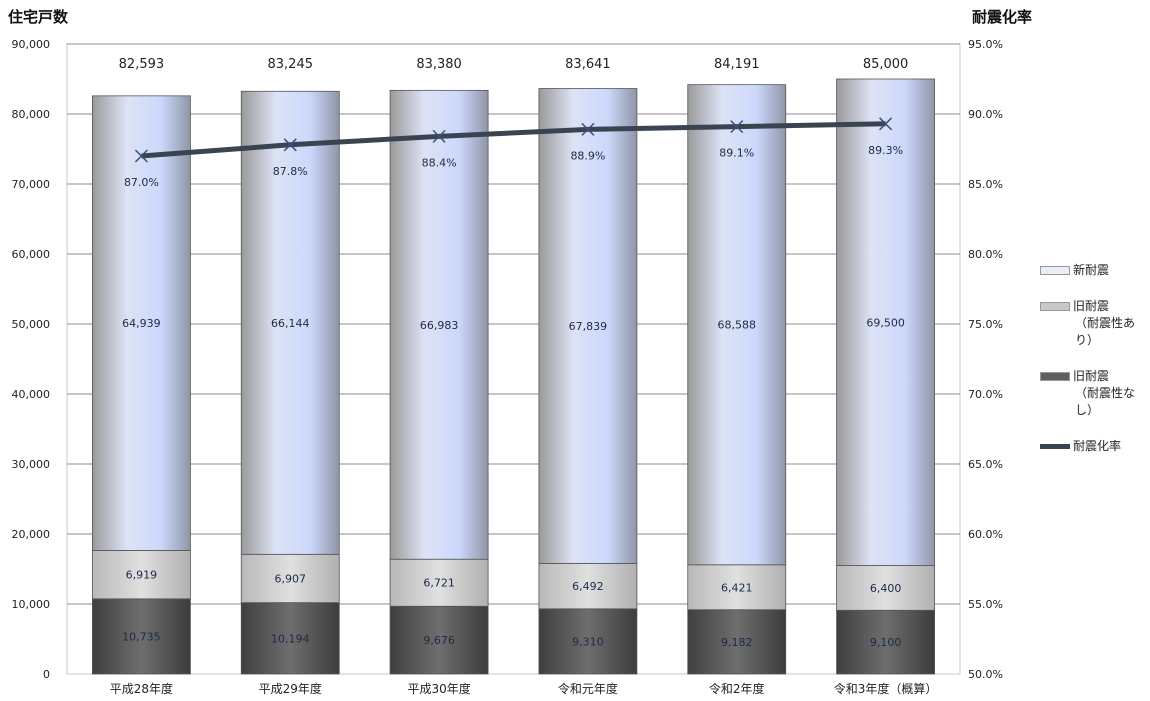  What do you see at coordinates (885, 150) in the screenshot?
I see `rate-label: 89.3%` at bounding box center [885, 150].